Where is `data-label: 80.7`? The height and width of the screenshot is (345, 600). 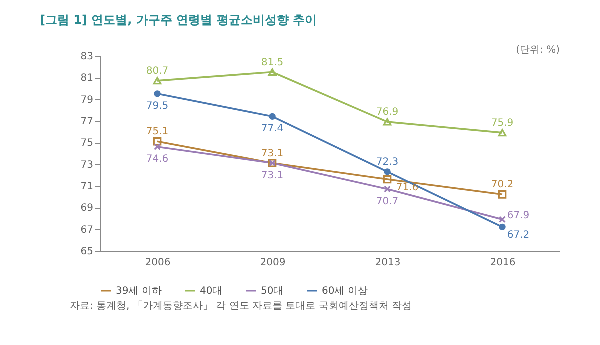 data-label: 80.7 is located at coordinates (157, 71).